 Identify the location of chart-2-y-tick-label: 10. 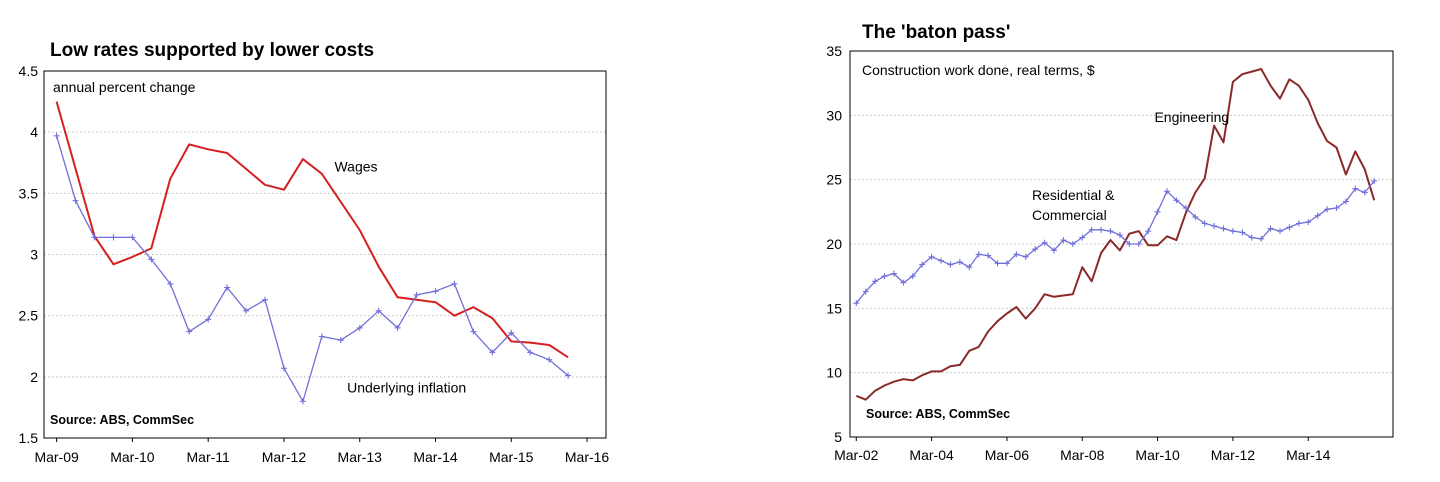
(834, 373).